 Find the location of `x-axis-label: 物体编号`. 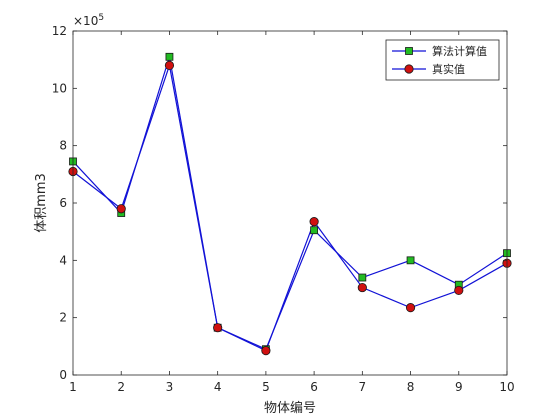

x-axis-label: 物体编号 is located at coordinates (290, 408).